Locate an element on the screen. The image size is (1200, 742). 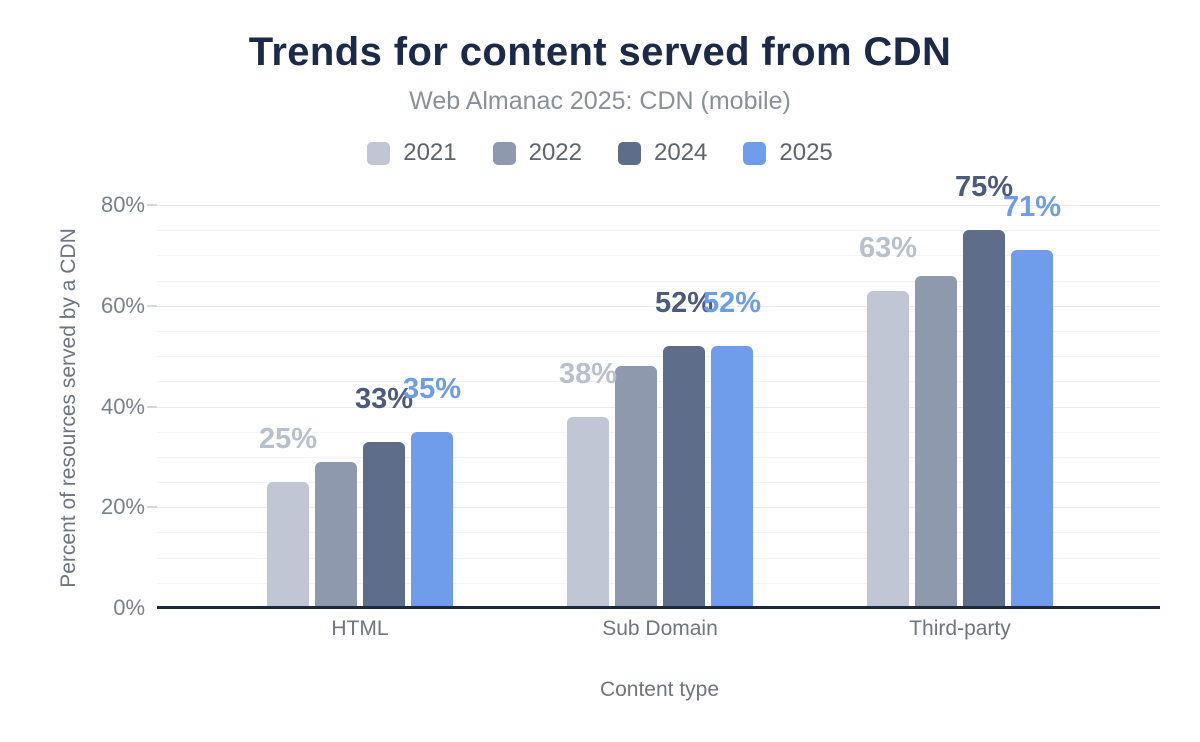
y-tick-label: 40% is located at coordinates (122, 406).